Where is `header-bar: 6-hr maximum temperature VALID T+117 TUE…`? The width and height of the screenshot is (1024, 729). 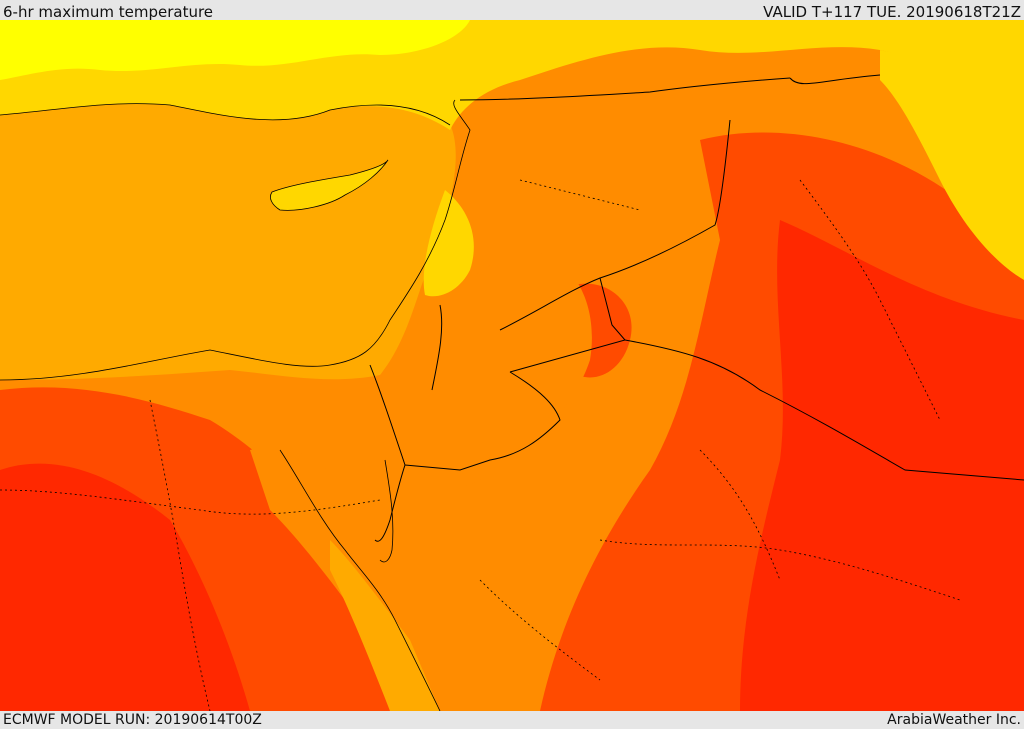
header-bar: 6-hr maximum temperature VALID T+117 TUE… is located at coordinates (512, 10).